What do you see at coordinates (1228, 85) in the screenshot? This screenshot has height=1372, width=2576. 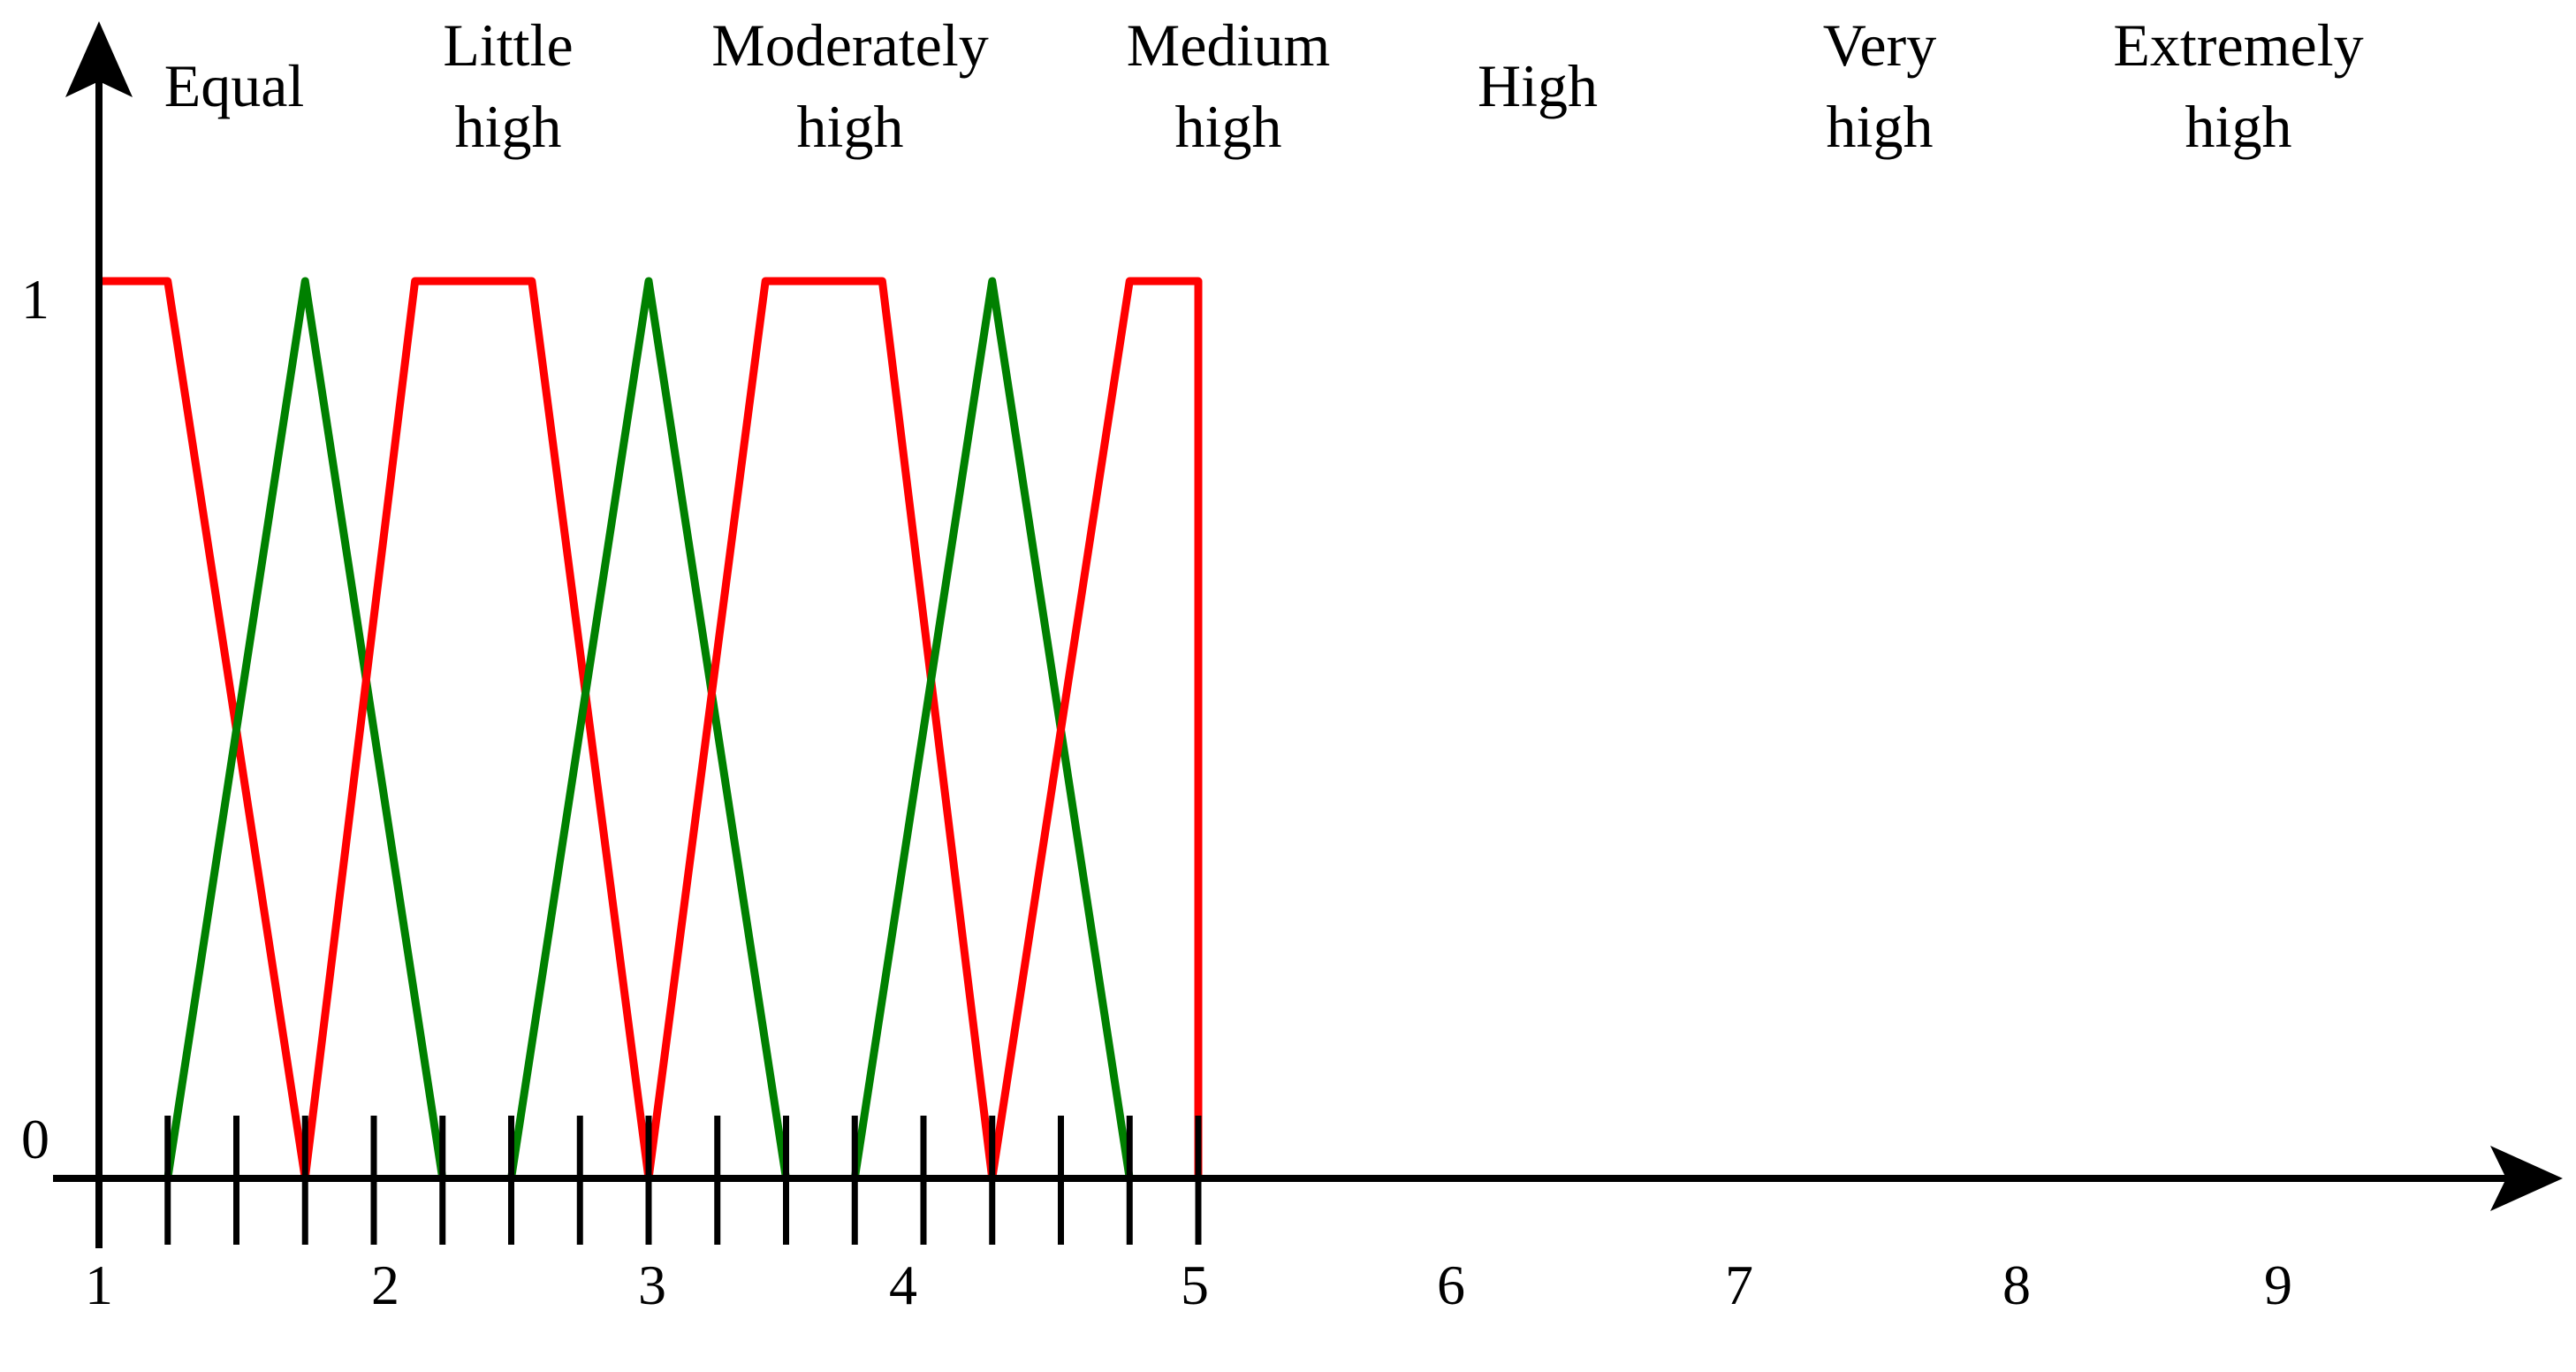 I see `term-label-4: Medium high` at bounding box center [1228, 85].